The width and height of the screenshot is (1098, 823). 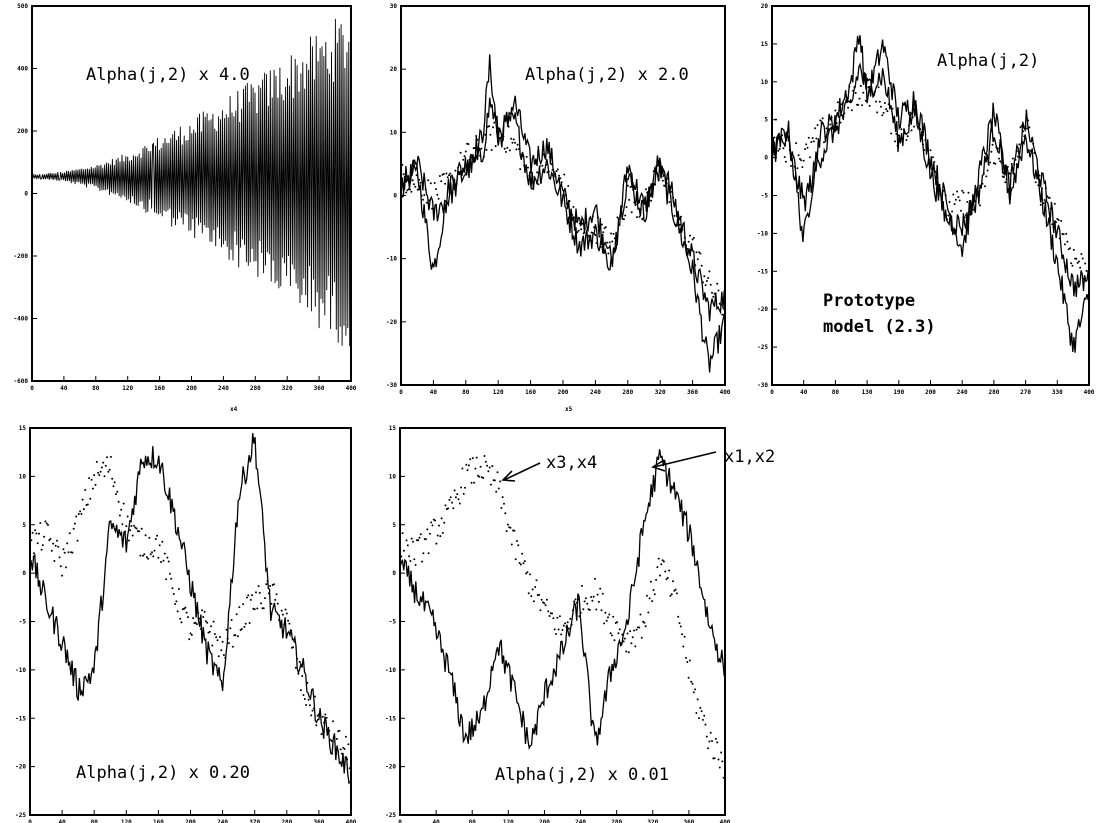 I want to click on x-tick-label: 400, so click(x=351, y=821).